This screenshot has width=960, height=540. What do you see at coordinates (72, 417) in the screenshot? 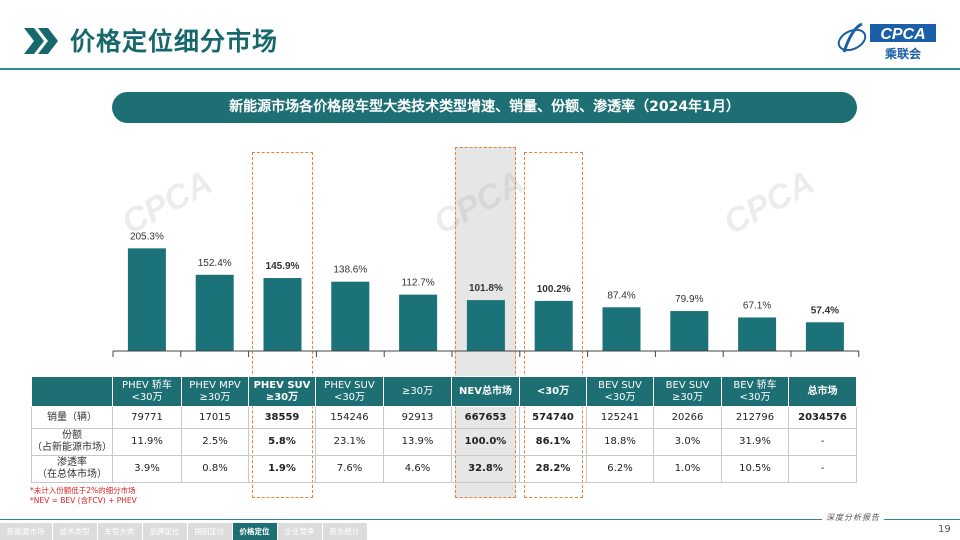
I see `row-label: 销量（辆）` at bounding box center [72, 417].